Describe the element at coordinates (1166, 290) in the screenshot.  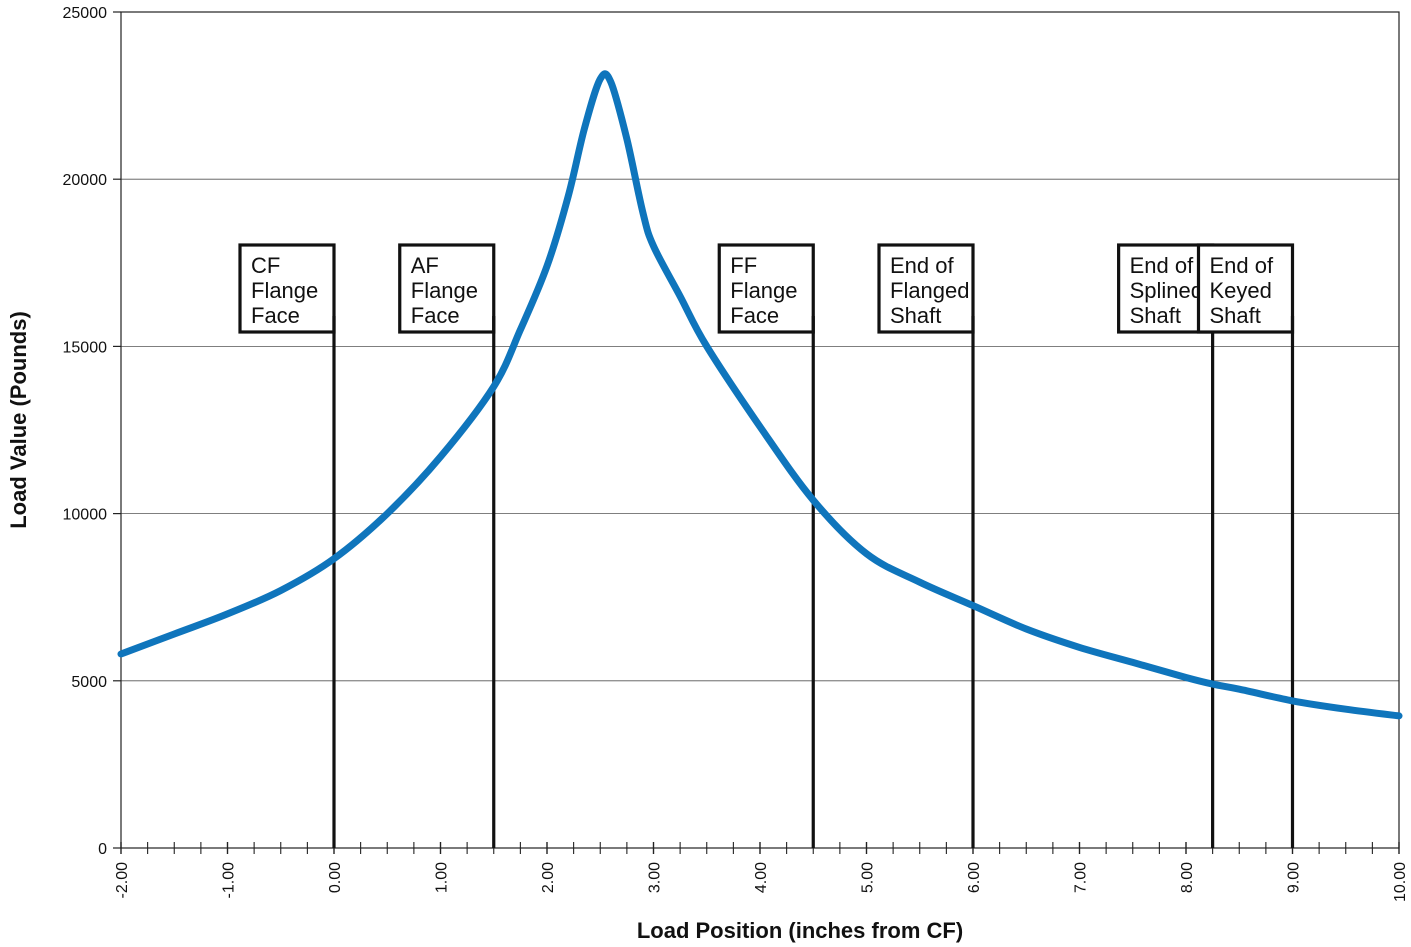
I see `marker-label-text: Splined` at that location.